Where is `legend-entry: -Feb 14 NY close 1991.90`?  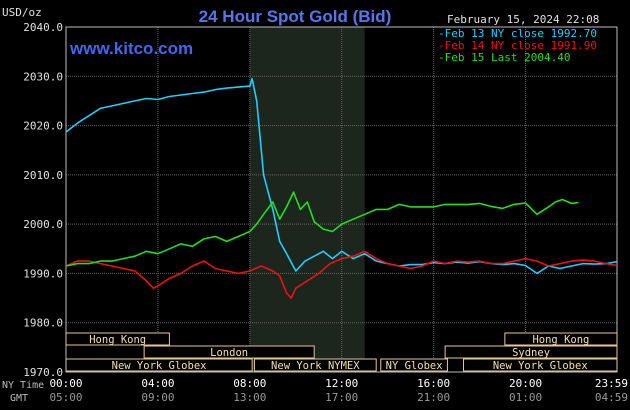 legend-entry: -Feb 14 NY close 1991.90 is located at coordinates (517, 45).